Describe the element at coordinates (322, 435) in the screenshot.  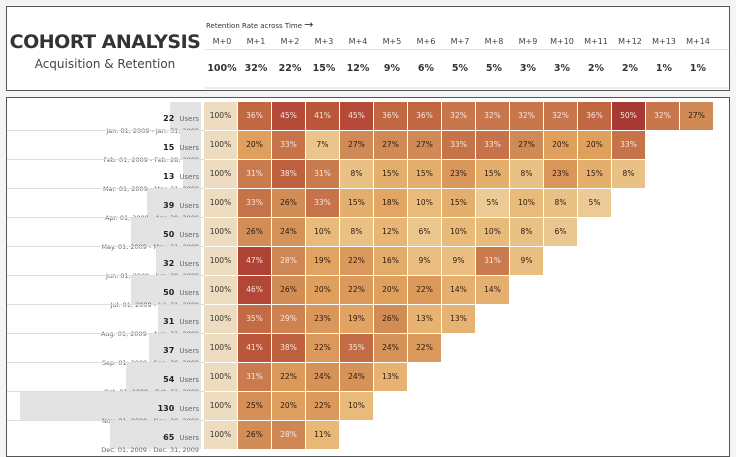
I see `retention-cell: 11%` at that location.